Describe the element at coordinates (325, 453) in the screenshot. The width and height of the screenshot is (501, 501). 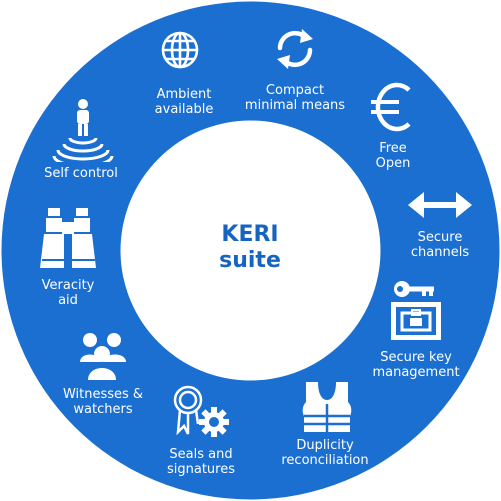
I see `item-duplicity-label: Duplicity reconciliation` at that location.